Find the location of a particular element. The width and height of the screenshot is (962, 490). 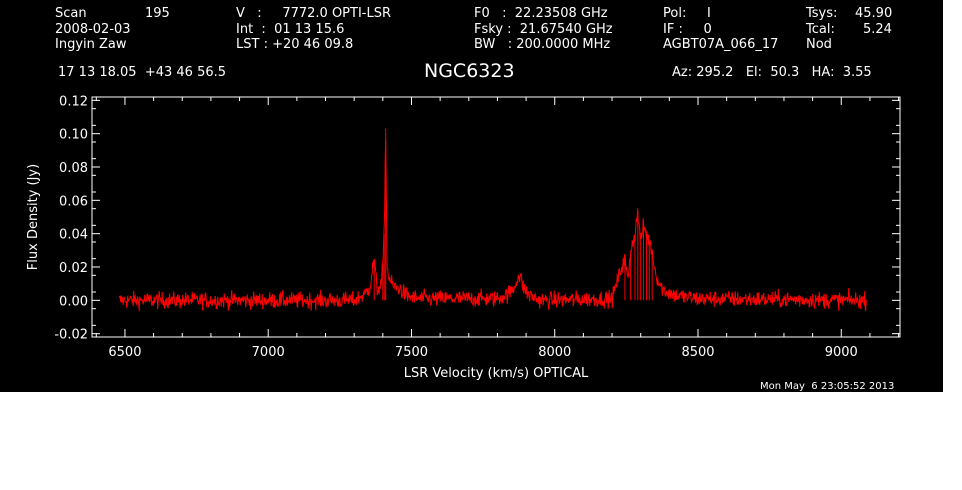

x-axis-label: LSR Velocity (km/s) OPTICAL is located at coordinates (496, 373).